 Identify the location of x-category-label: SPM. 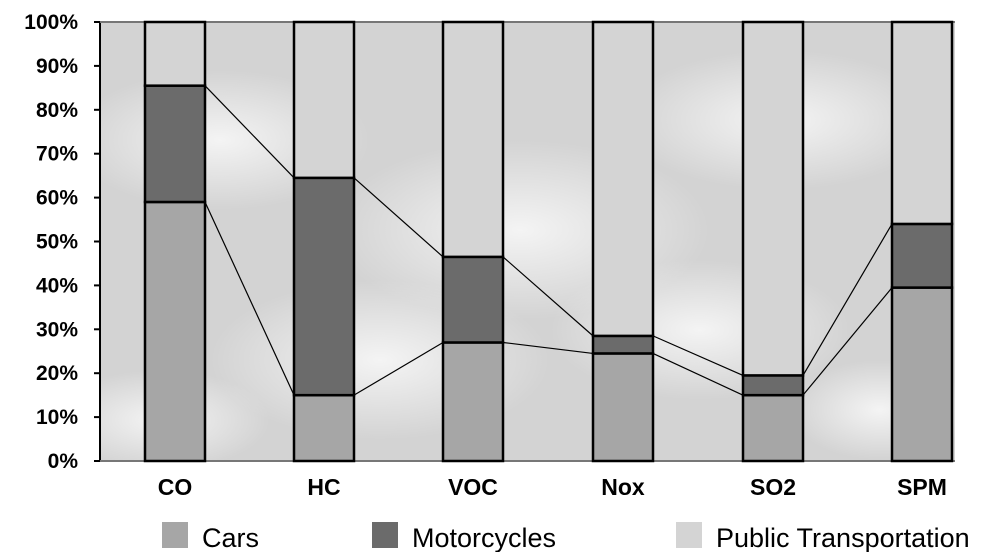
(922, 487).